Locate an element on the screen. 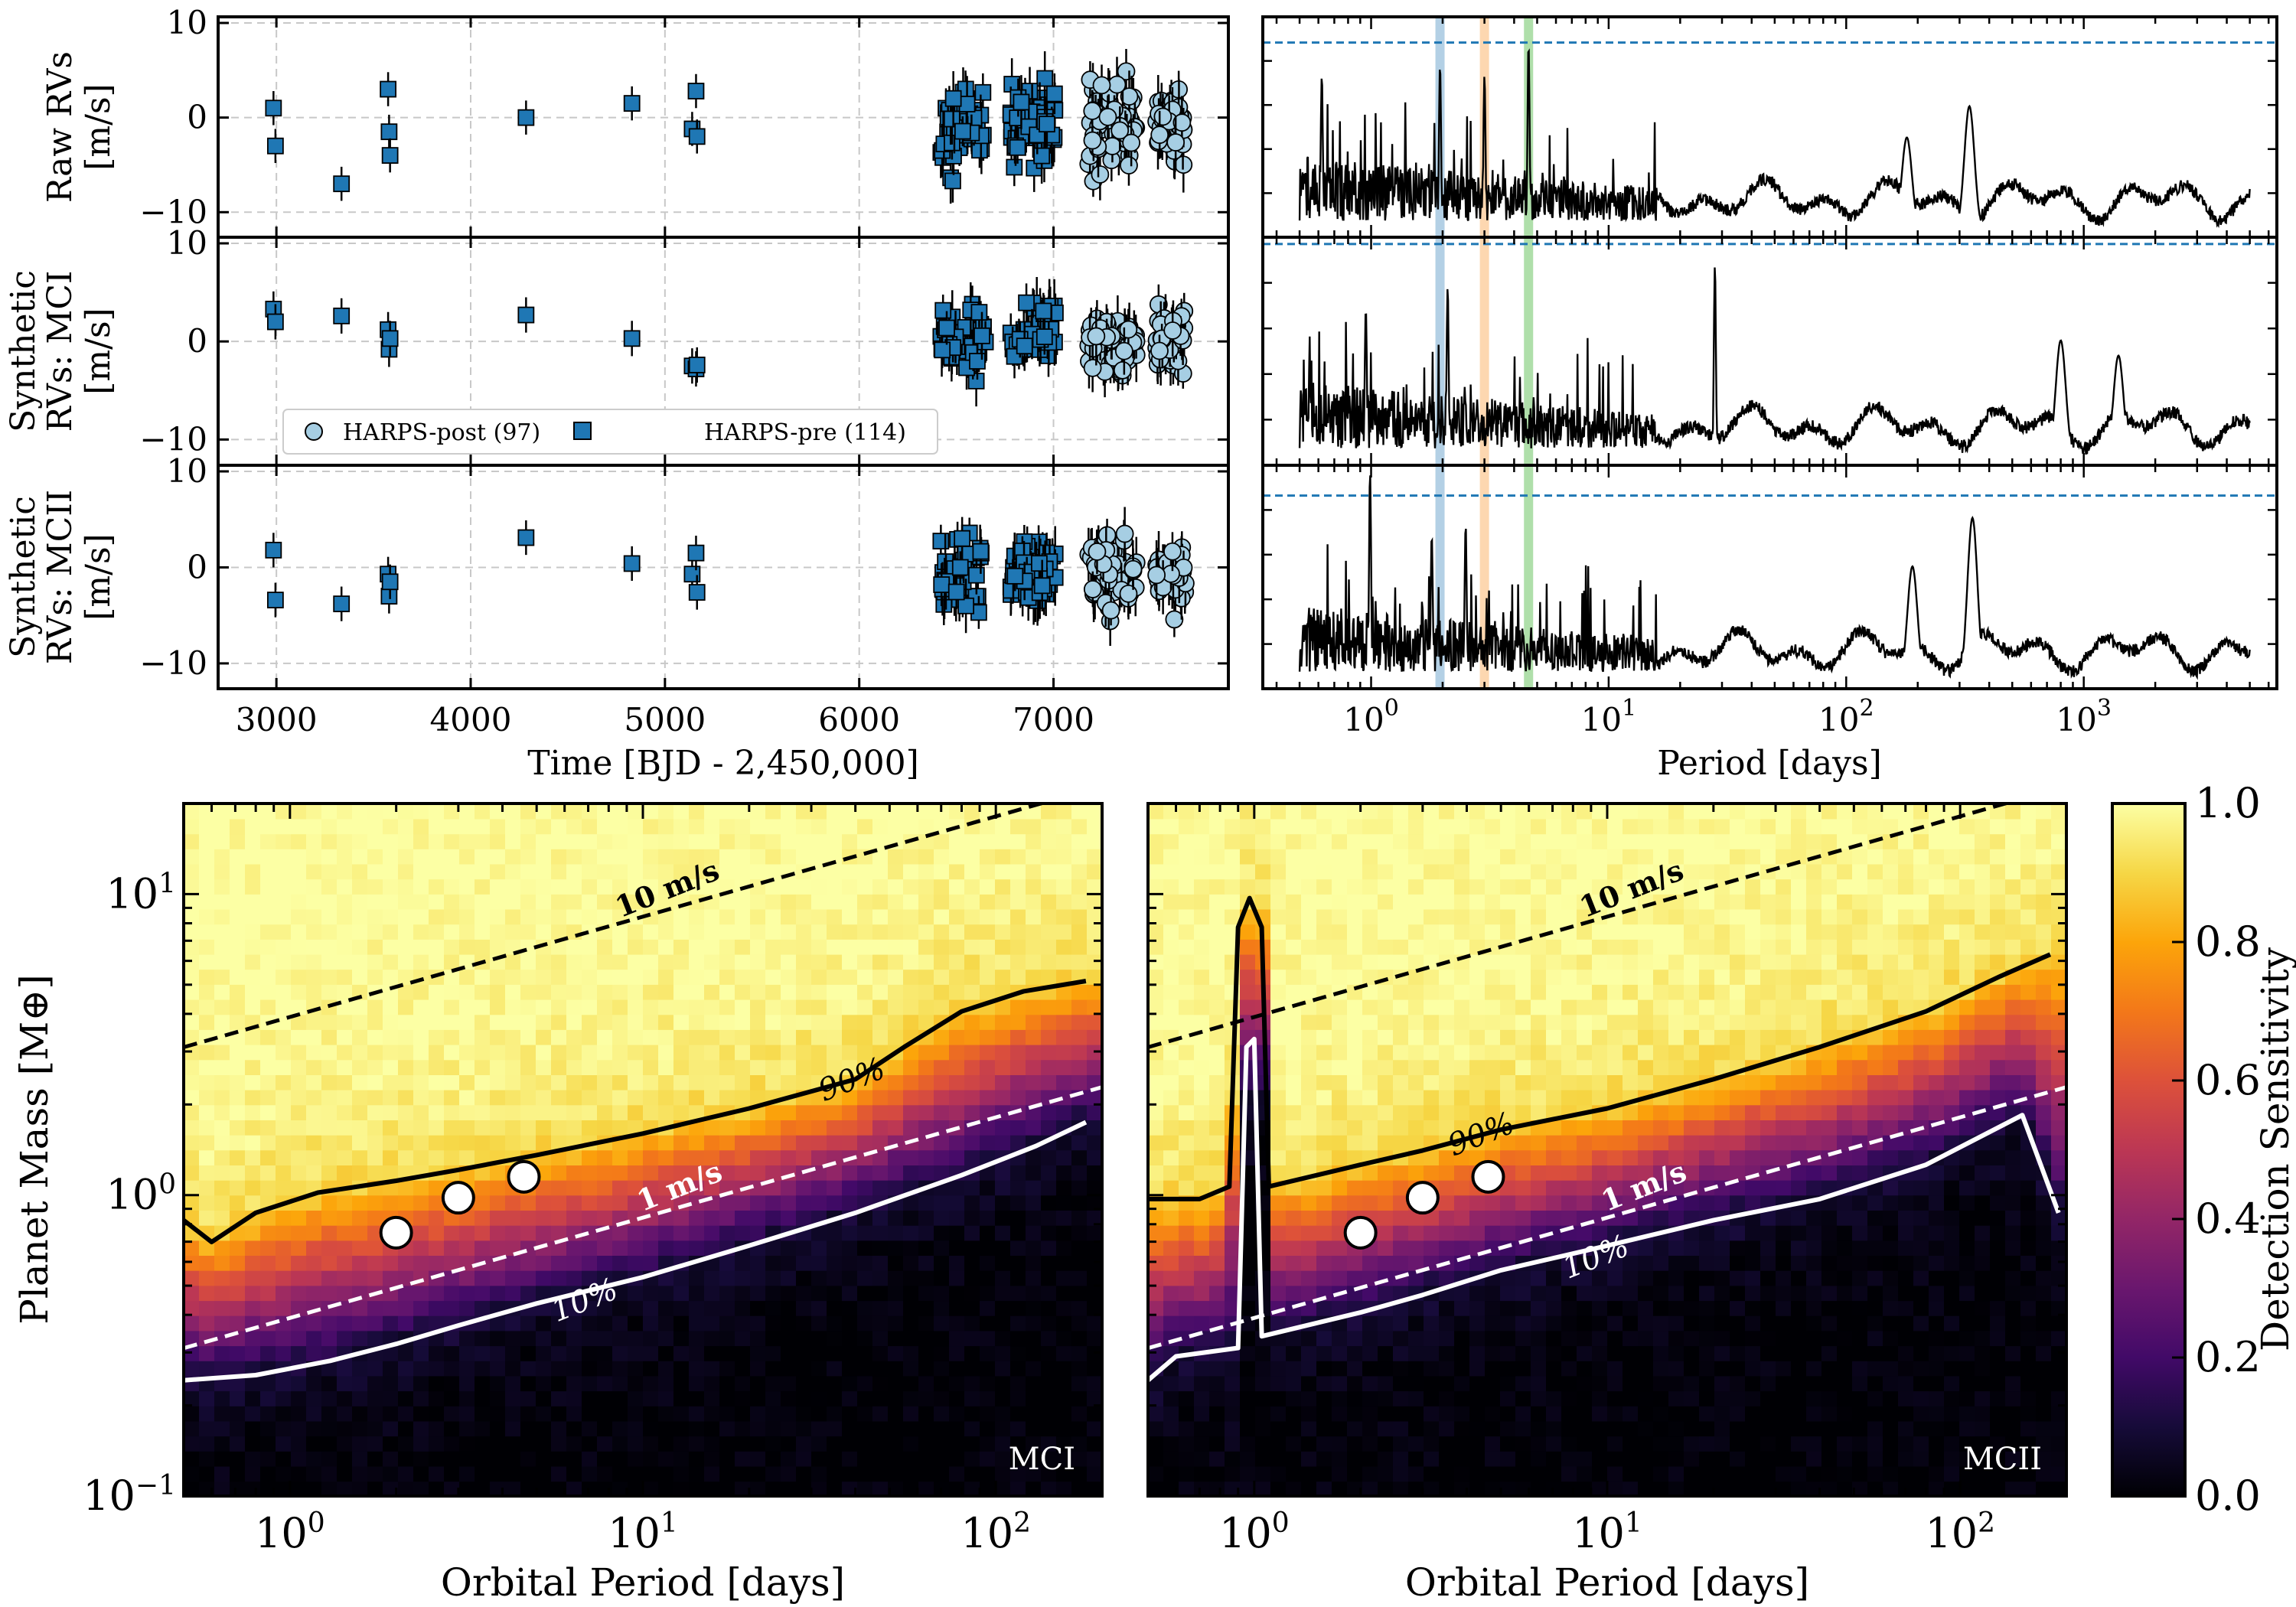 Image resolution: width=2296 pixels, height=1607 pixels. planet-marker is located at coordinates (396, 1232).